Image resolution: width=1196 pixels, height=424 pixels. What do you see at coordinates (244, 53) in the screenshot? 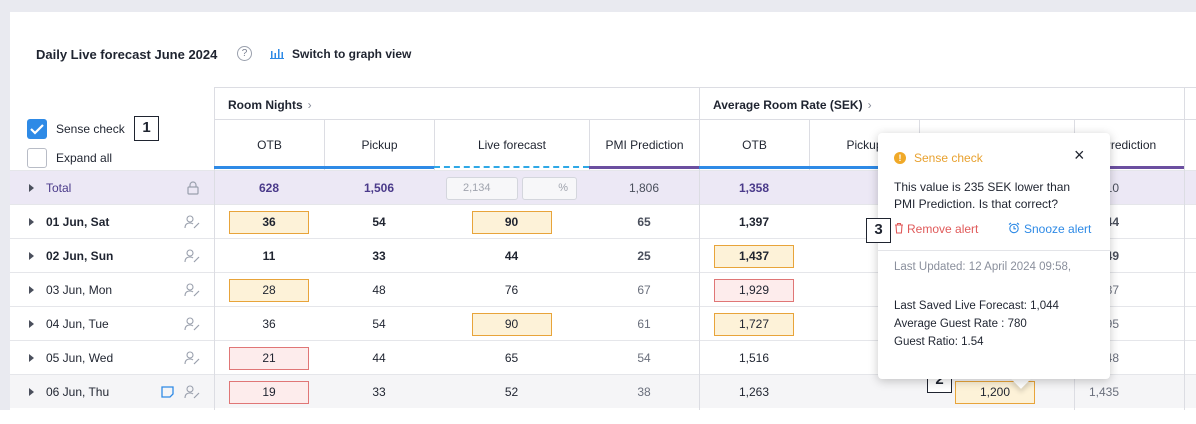
I see `help-icon: ?` at bounding box center [244, 53].